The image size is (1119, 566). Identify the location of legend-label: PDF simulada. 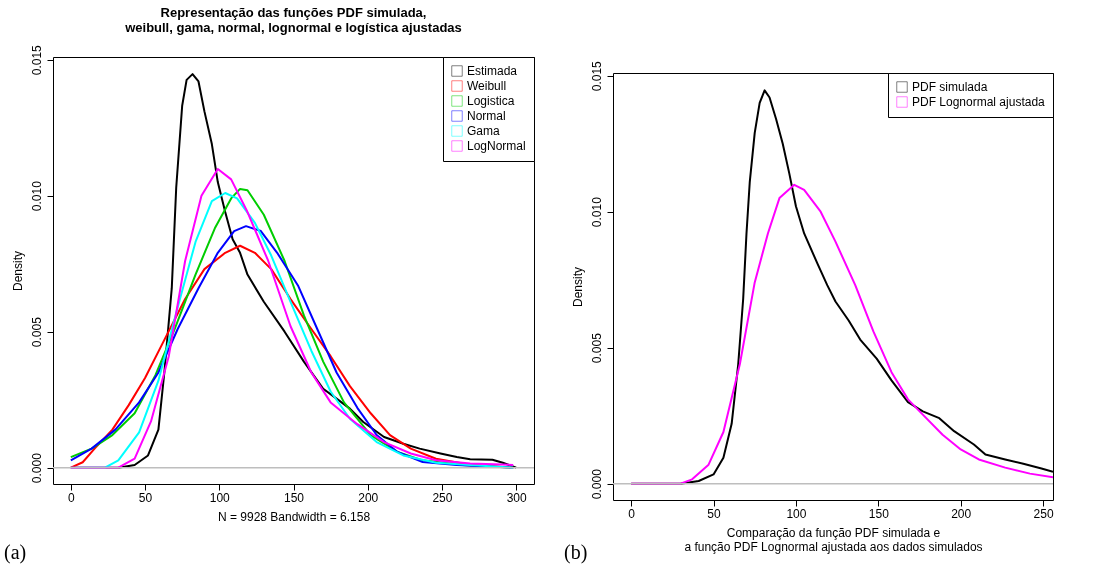
(950, 87).